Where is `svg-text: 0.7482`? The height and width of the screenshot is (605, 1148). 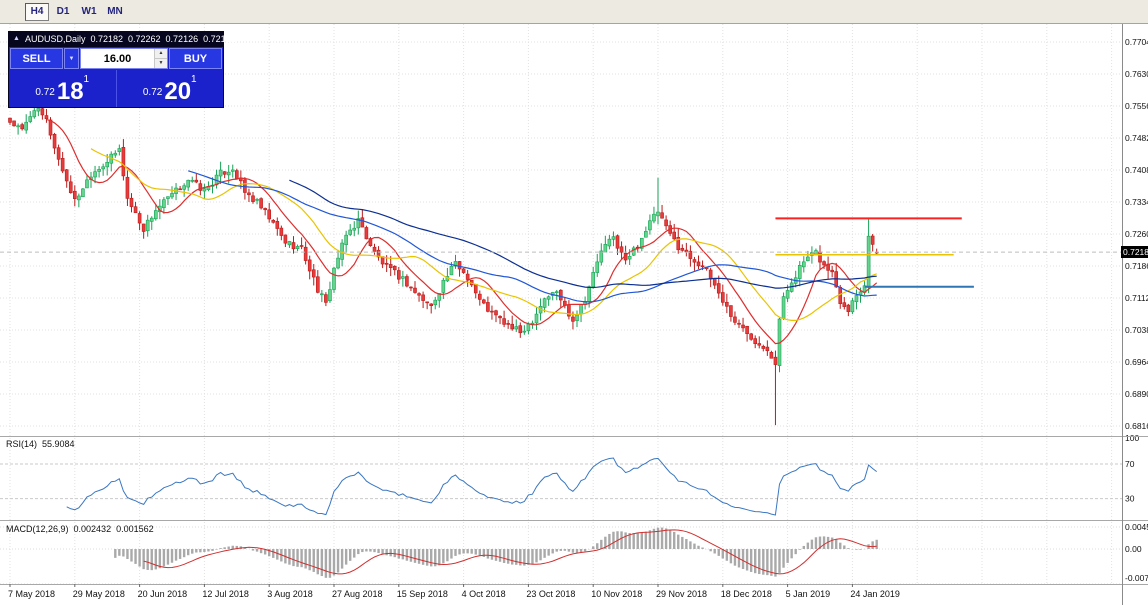 svg-text: 0.7482 is located at coordinates (1136, 138).